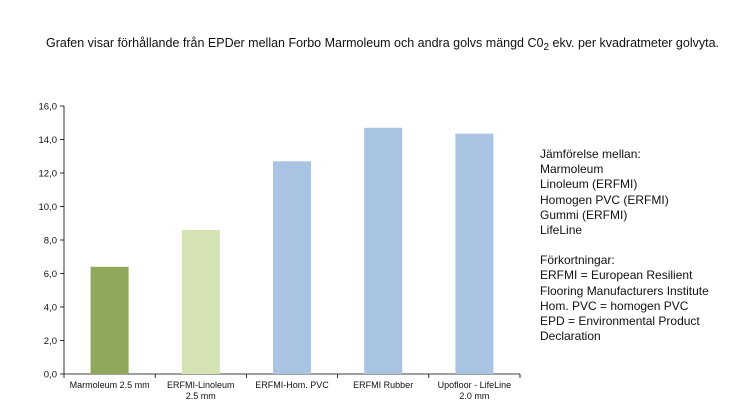 The width and height of the screenshot is (746, 419). What do you see at coordinates (48, 140) in the screenshot?
I see `y-tick-label: 14,0` at bounding box center [48, 140].